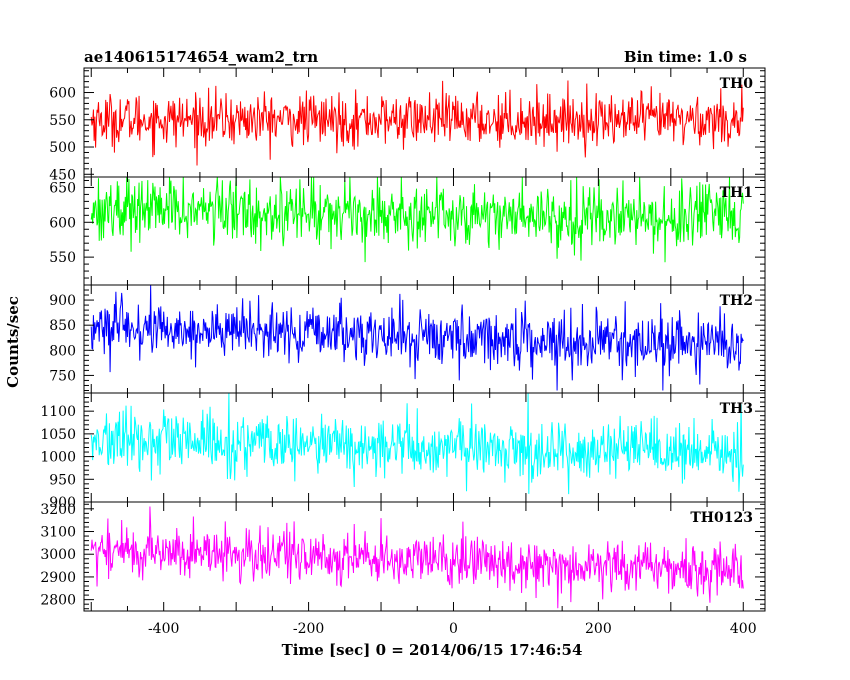 The height and width of the screenshot is (680, 850). What do you see at coordinates (201, 57) in the screenshot?
I see `chart-title: ae140615174654_wam2_trn` at bounding box center [201, 57].